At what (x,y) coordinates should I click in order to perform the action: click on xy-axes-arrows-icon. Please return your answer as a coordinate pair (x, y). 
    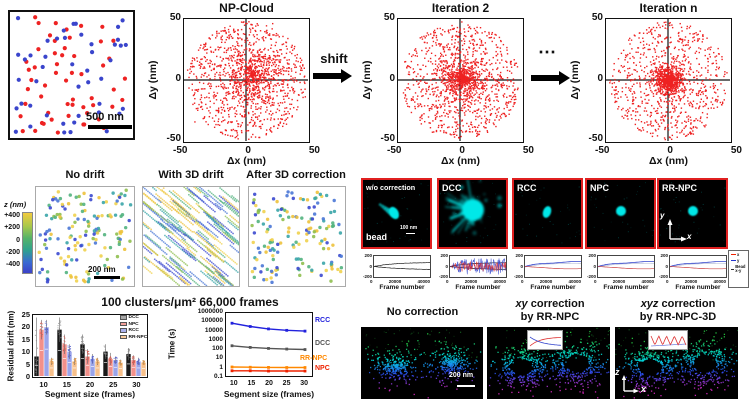
    Looking at the image, I should click on (677, 230).